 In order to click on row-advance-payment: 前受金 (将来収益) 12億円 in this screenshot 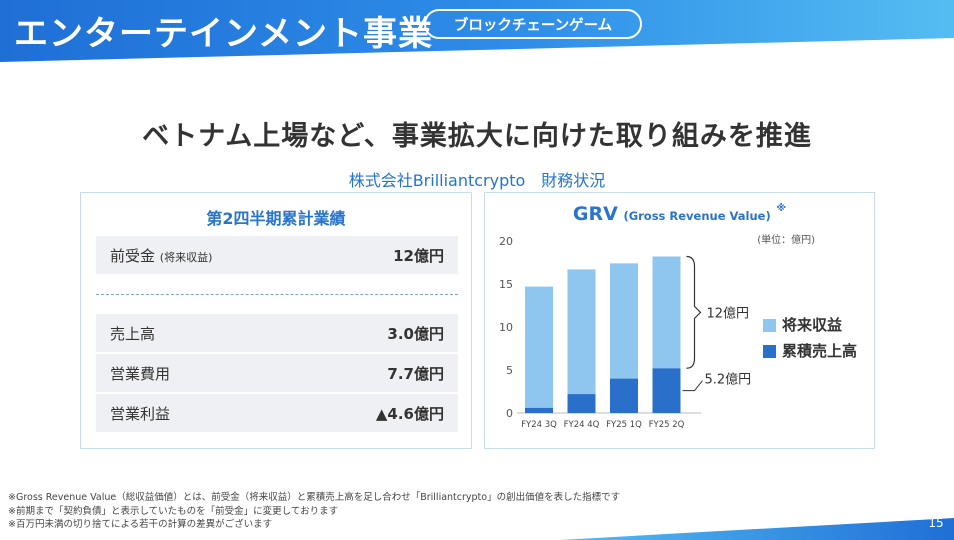, I will do `click(277, 255)`.